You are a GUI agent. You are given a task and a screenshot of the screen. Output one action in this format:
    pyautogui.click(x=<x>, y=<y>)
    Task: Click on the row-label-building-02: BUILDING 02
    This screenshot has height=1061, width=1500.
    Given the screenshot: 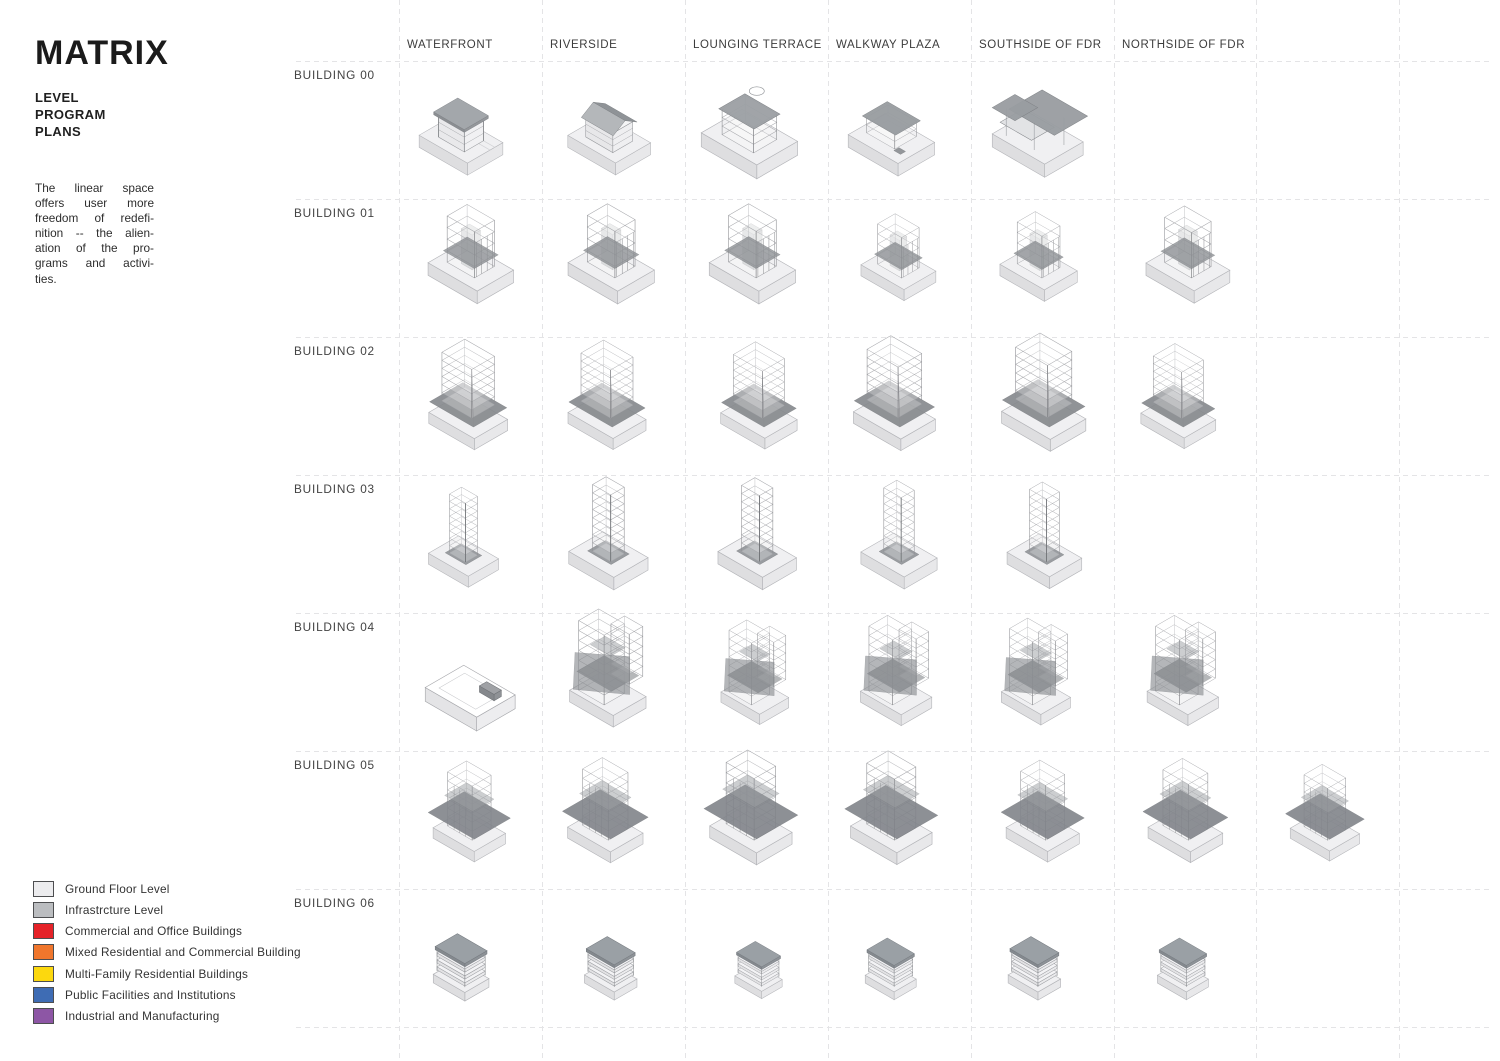 What is the action you would take?
    pyautogui.click(x=334, y=351)
    